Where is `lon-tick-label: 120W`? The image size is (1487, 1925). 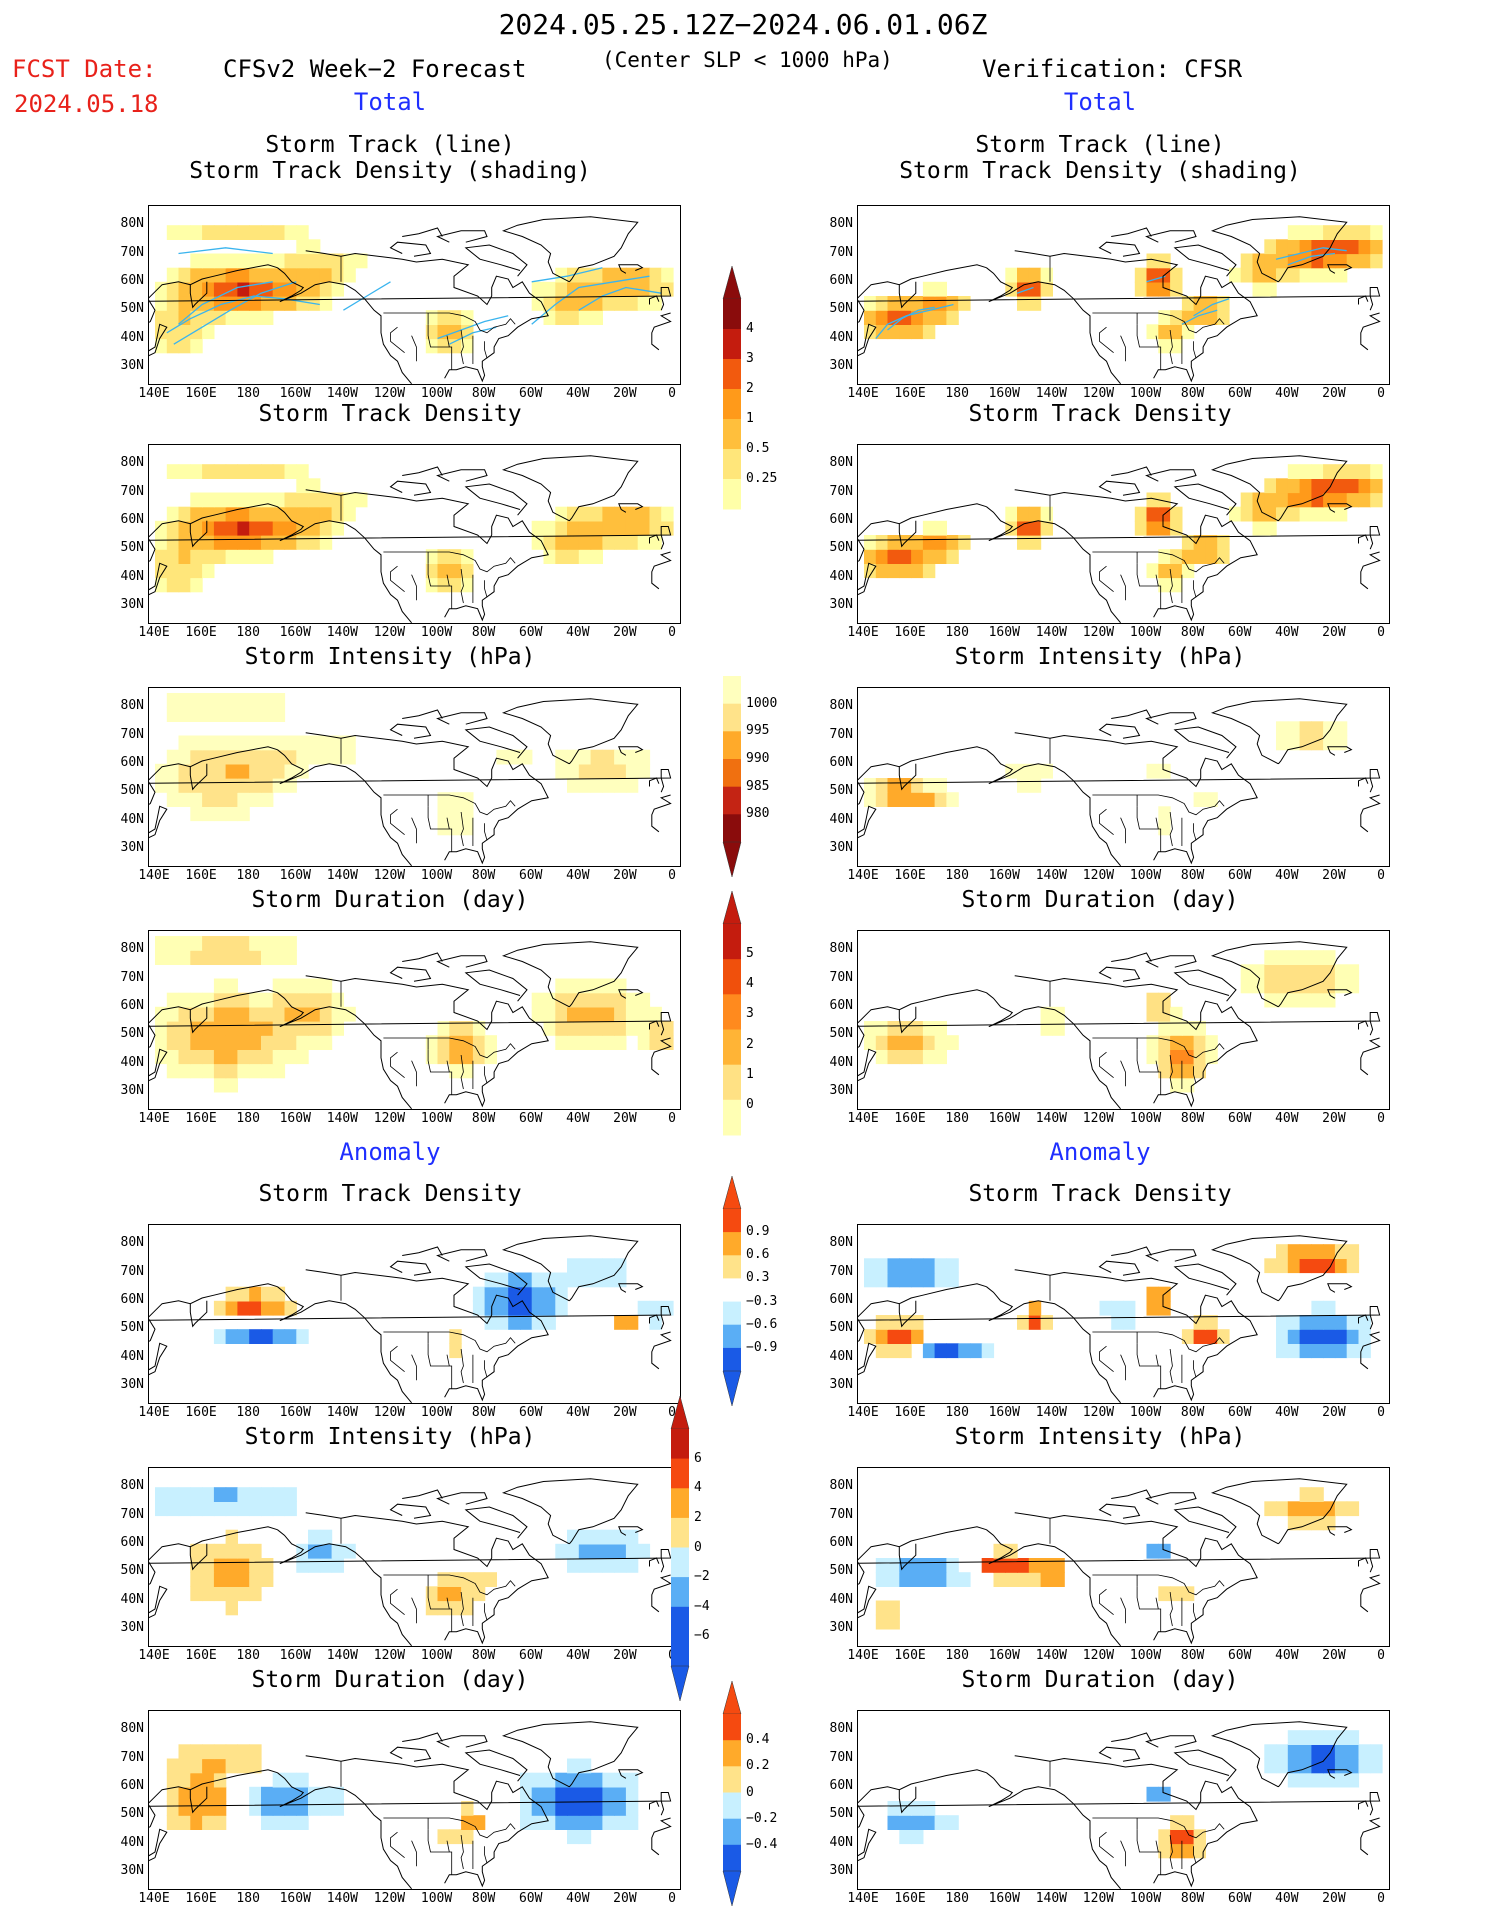
lon-tick-label: 120W is located at coordinates (389, 1655).